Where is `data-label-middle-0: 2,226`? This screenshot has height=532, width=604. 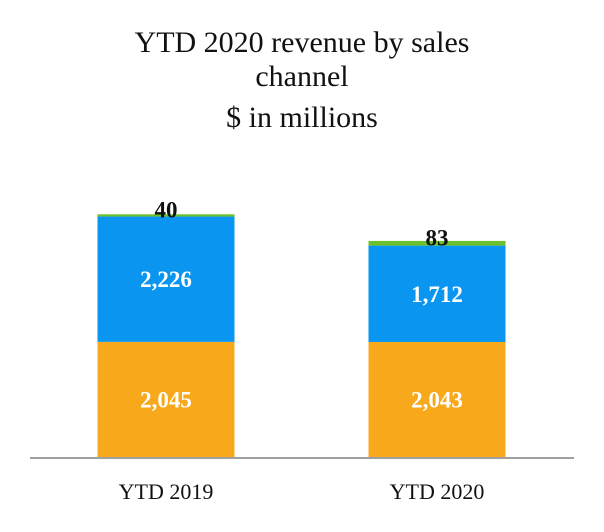
data-label-middle-0: 2,226 is located at coordinates (166, 279).